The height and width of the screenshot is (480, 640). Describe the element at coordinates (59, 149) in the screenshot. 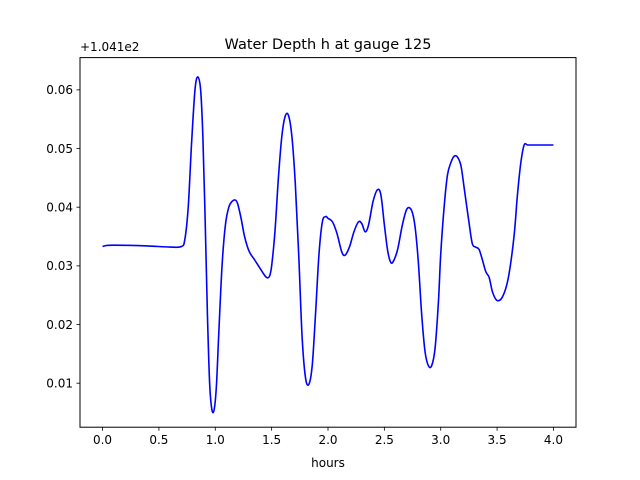

I see `y-tick-label: 0.05` at that location.